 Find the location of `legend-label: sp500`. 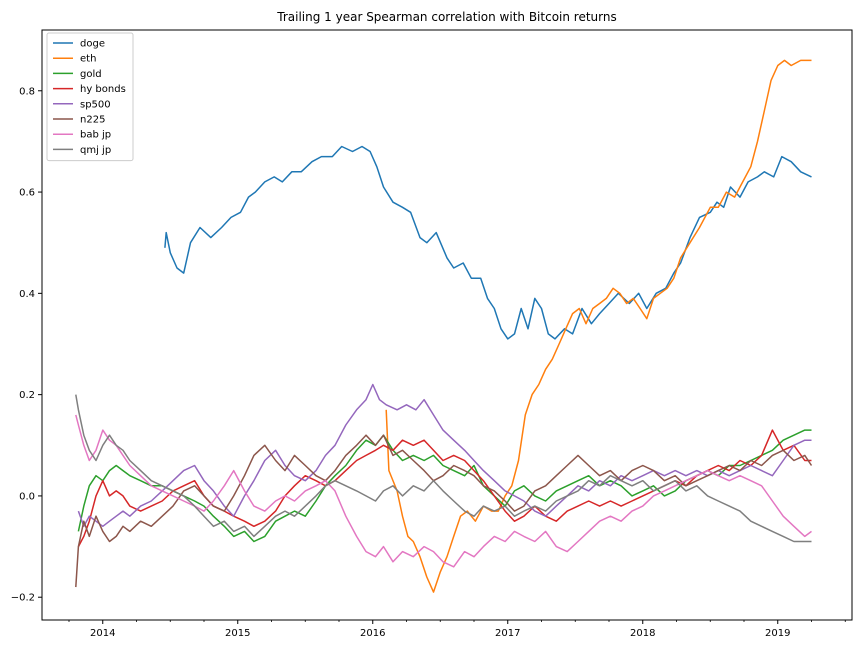

legend-label: sp500 is located at coordinates (95, 104).